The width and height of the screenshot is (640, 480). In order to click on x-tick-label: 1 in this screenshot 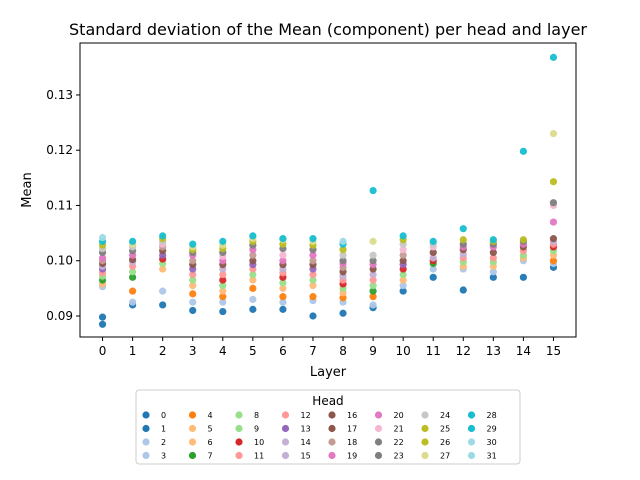, I will do `click(133, 351)`.